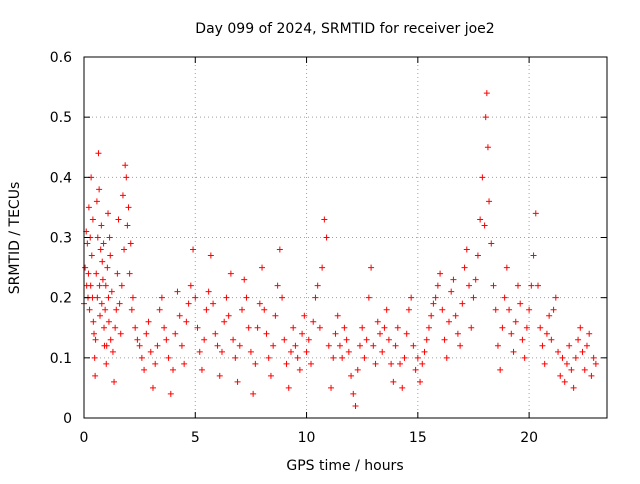 This screenshot has height=484, width=640. Describe the element at coordinates (344, 466) in the screenshot. I see `x-axis-label: GPS time / hours` at that location.